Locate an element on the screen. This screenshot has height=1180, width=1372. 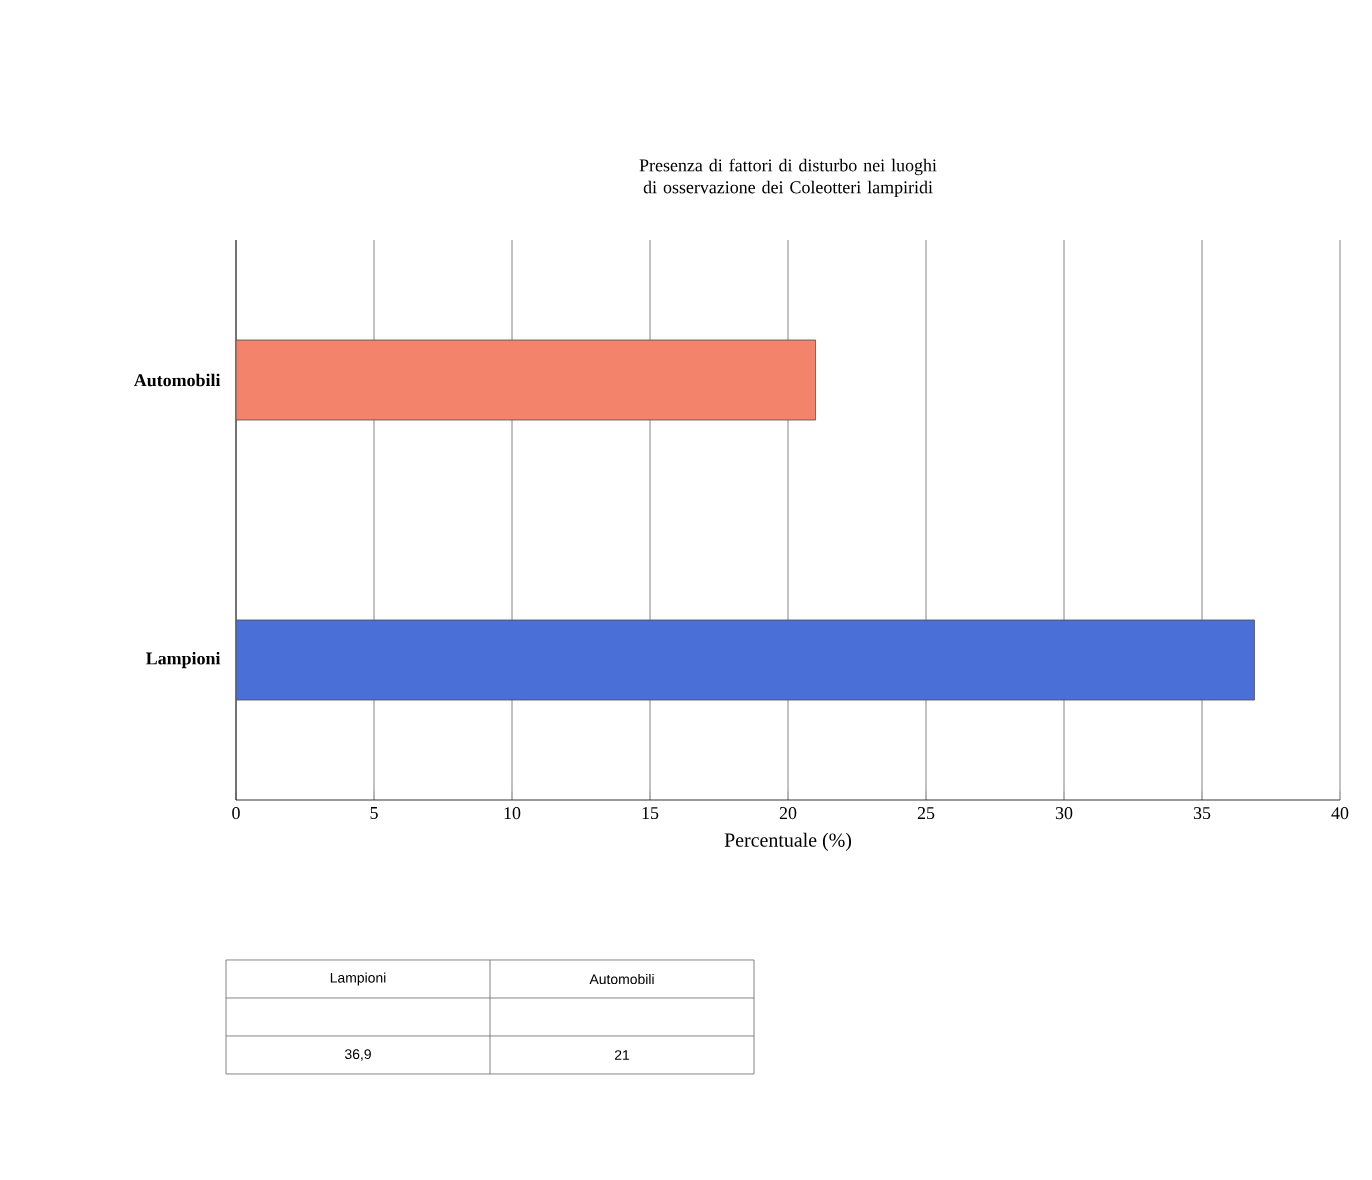
x-tick-label: 25 is located at coordinates (926, 813).